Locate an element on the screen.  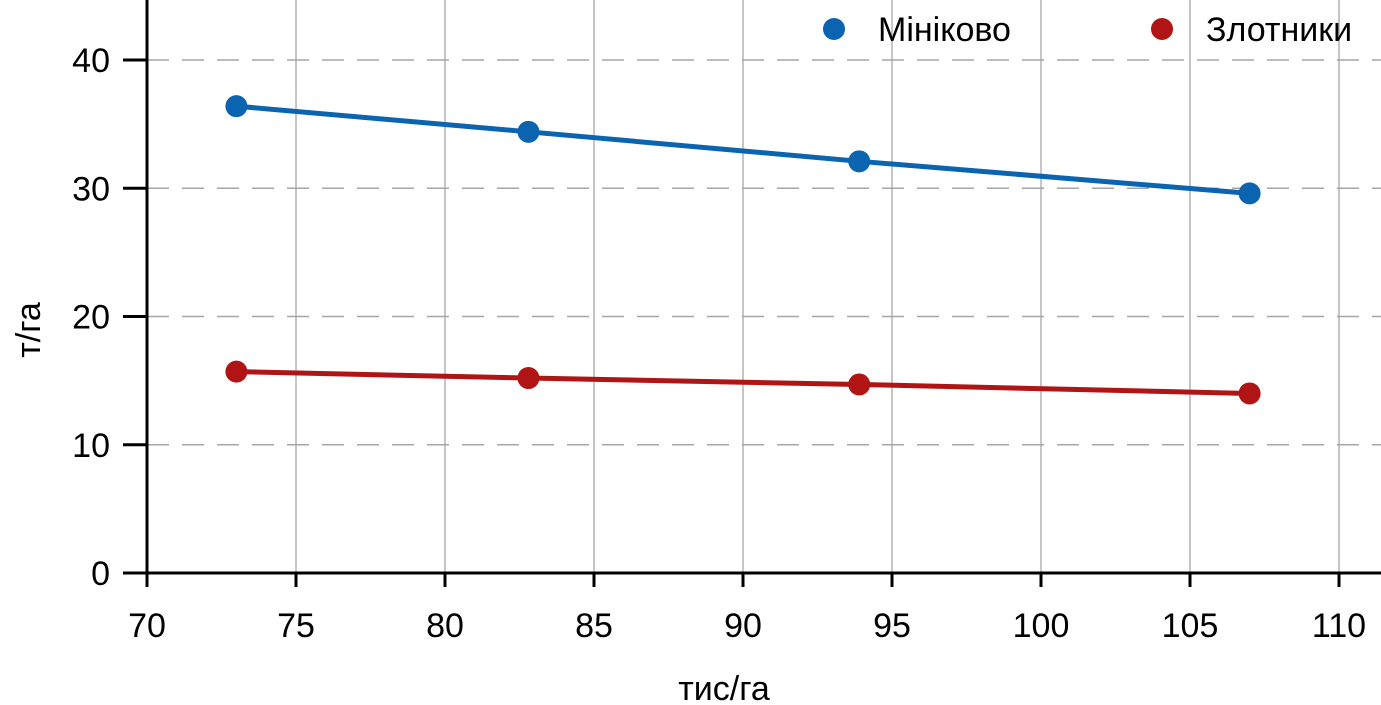
x-axis-title: тис/га is located at coordinates (724, 687).